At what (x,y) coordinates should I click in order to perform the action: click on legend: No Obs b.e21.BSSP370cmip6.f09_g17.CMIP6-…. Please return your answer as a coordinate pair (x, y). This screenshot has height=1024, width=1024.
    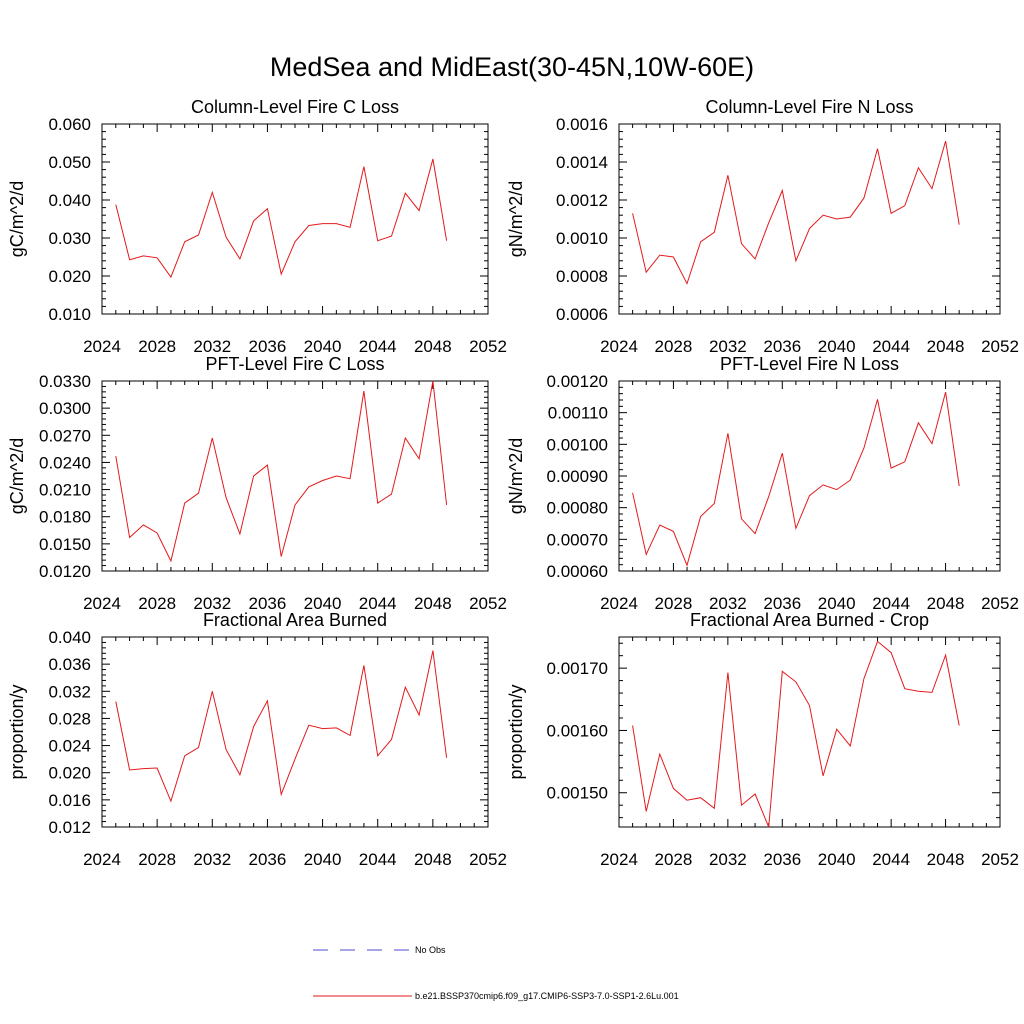
    Looking at the image, I should click on (496, 973).